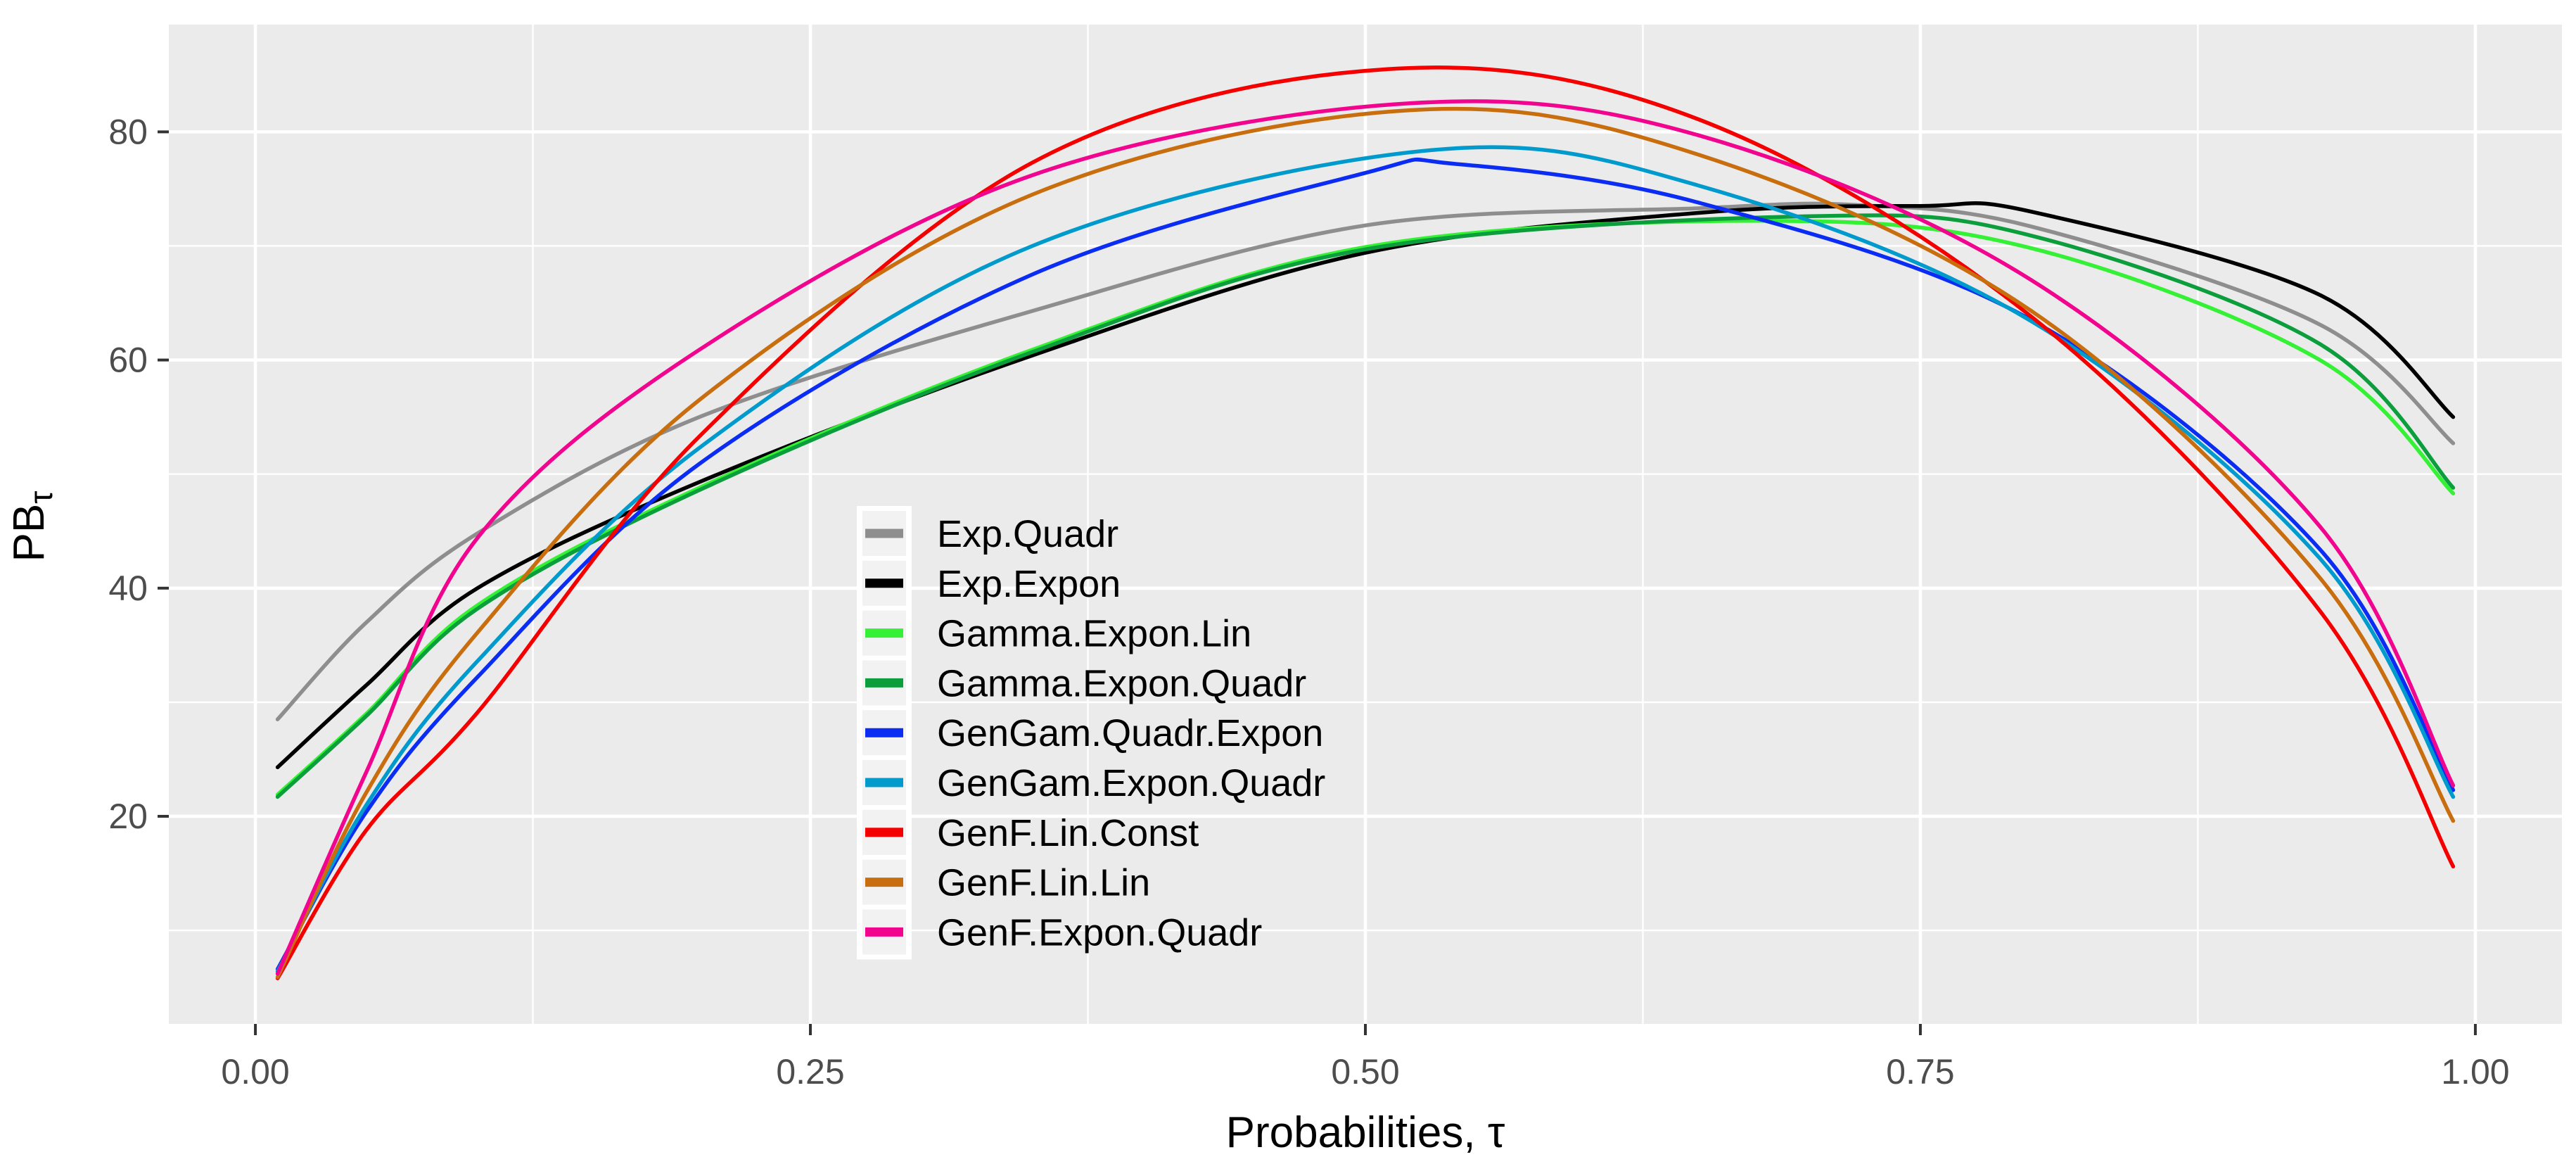 Image resolution: width=2576 pixels, height=1171 pixels. Describe the element at coordinates (1121, 683) in the screenshot. I see `legend-label-gamma-expon-quadr: Gamma.Expon.Quadr` at that location.